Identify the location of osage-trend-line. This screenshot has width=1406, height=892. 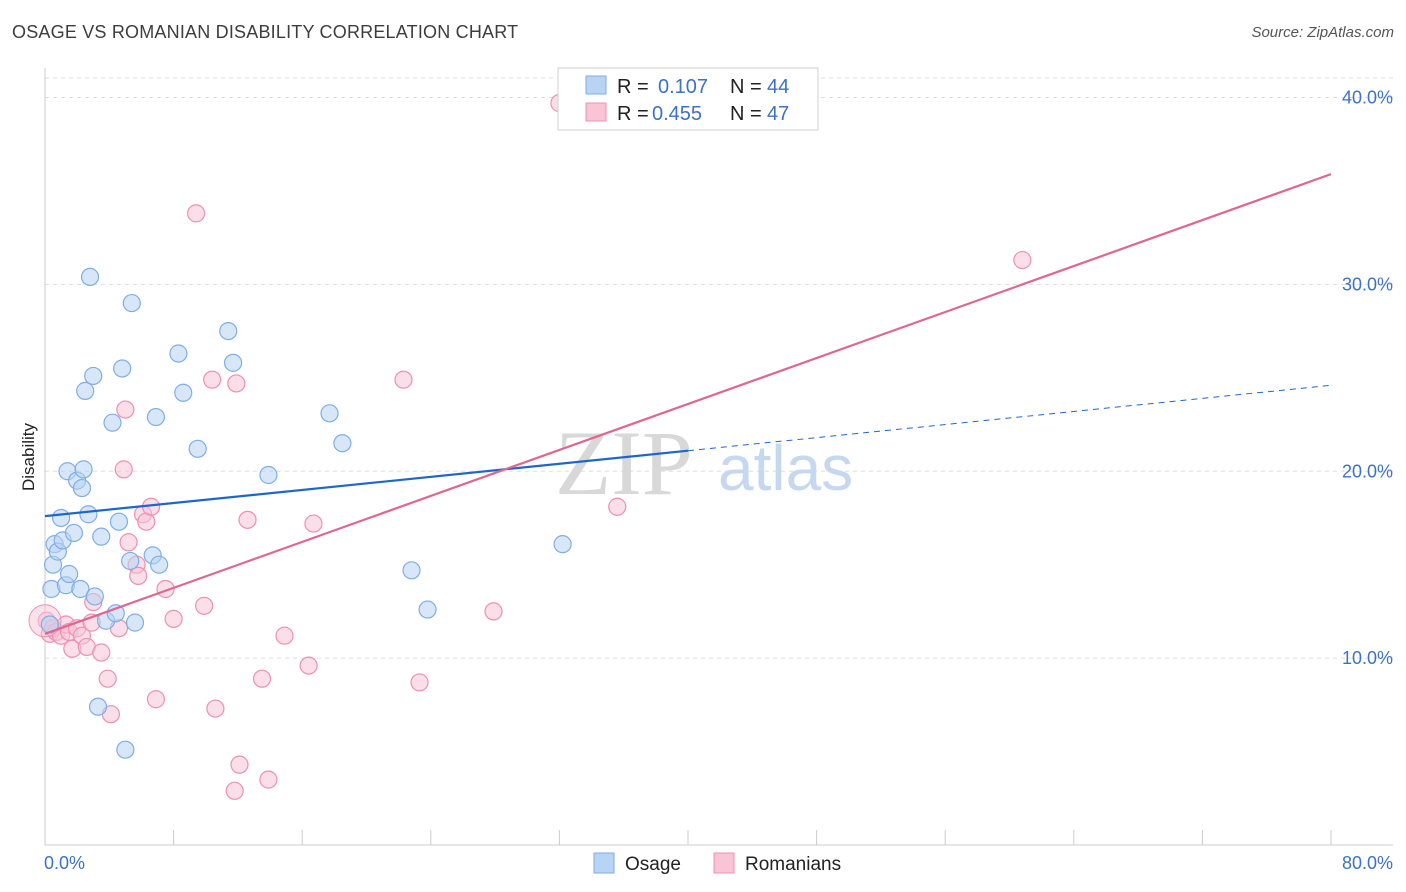
(366, 483).